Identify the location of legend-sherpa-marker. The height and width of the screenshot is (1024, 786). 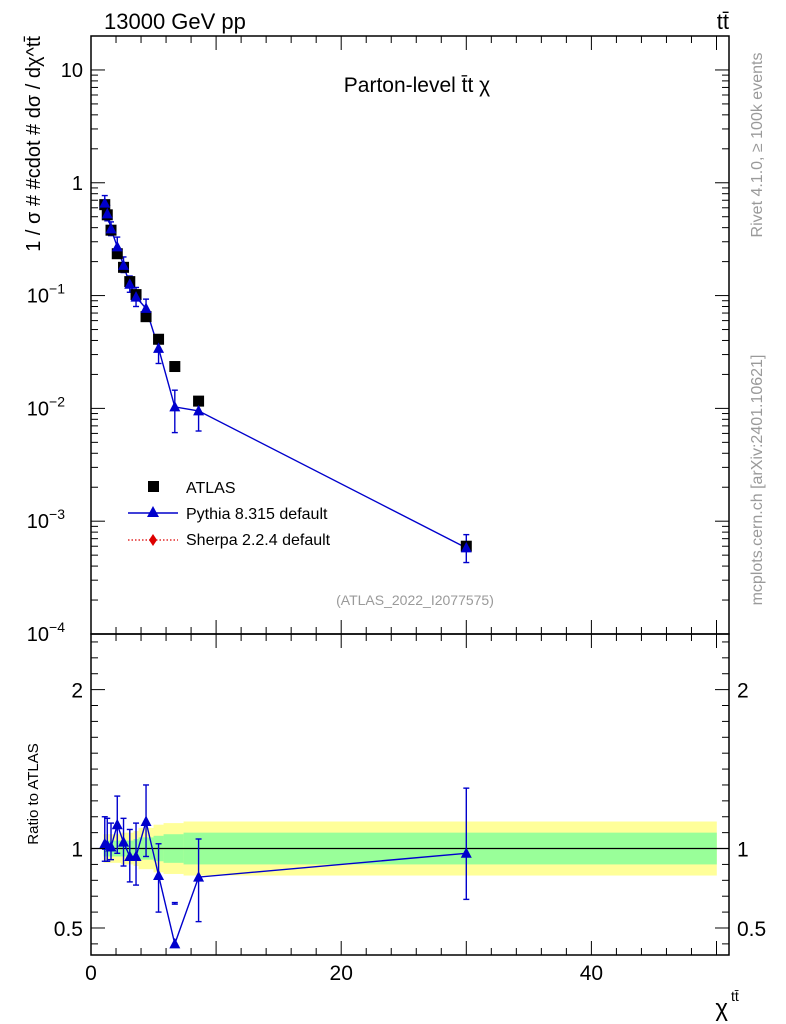
(153, 540).